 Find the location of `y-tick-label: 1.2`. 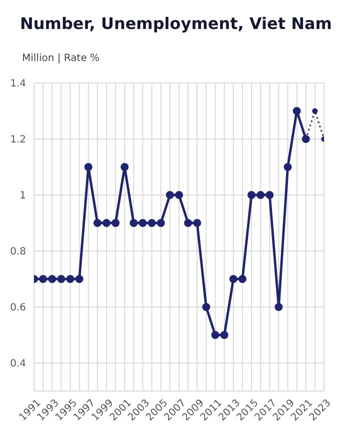

y-tick-label: 1.2 is located at coordinates (18, 140).